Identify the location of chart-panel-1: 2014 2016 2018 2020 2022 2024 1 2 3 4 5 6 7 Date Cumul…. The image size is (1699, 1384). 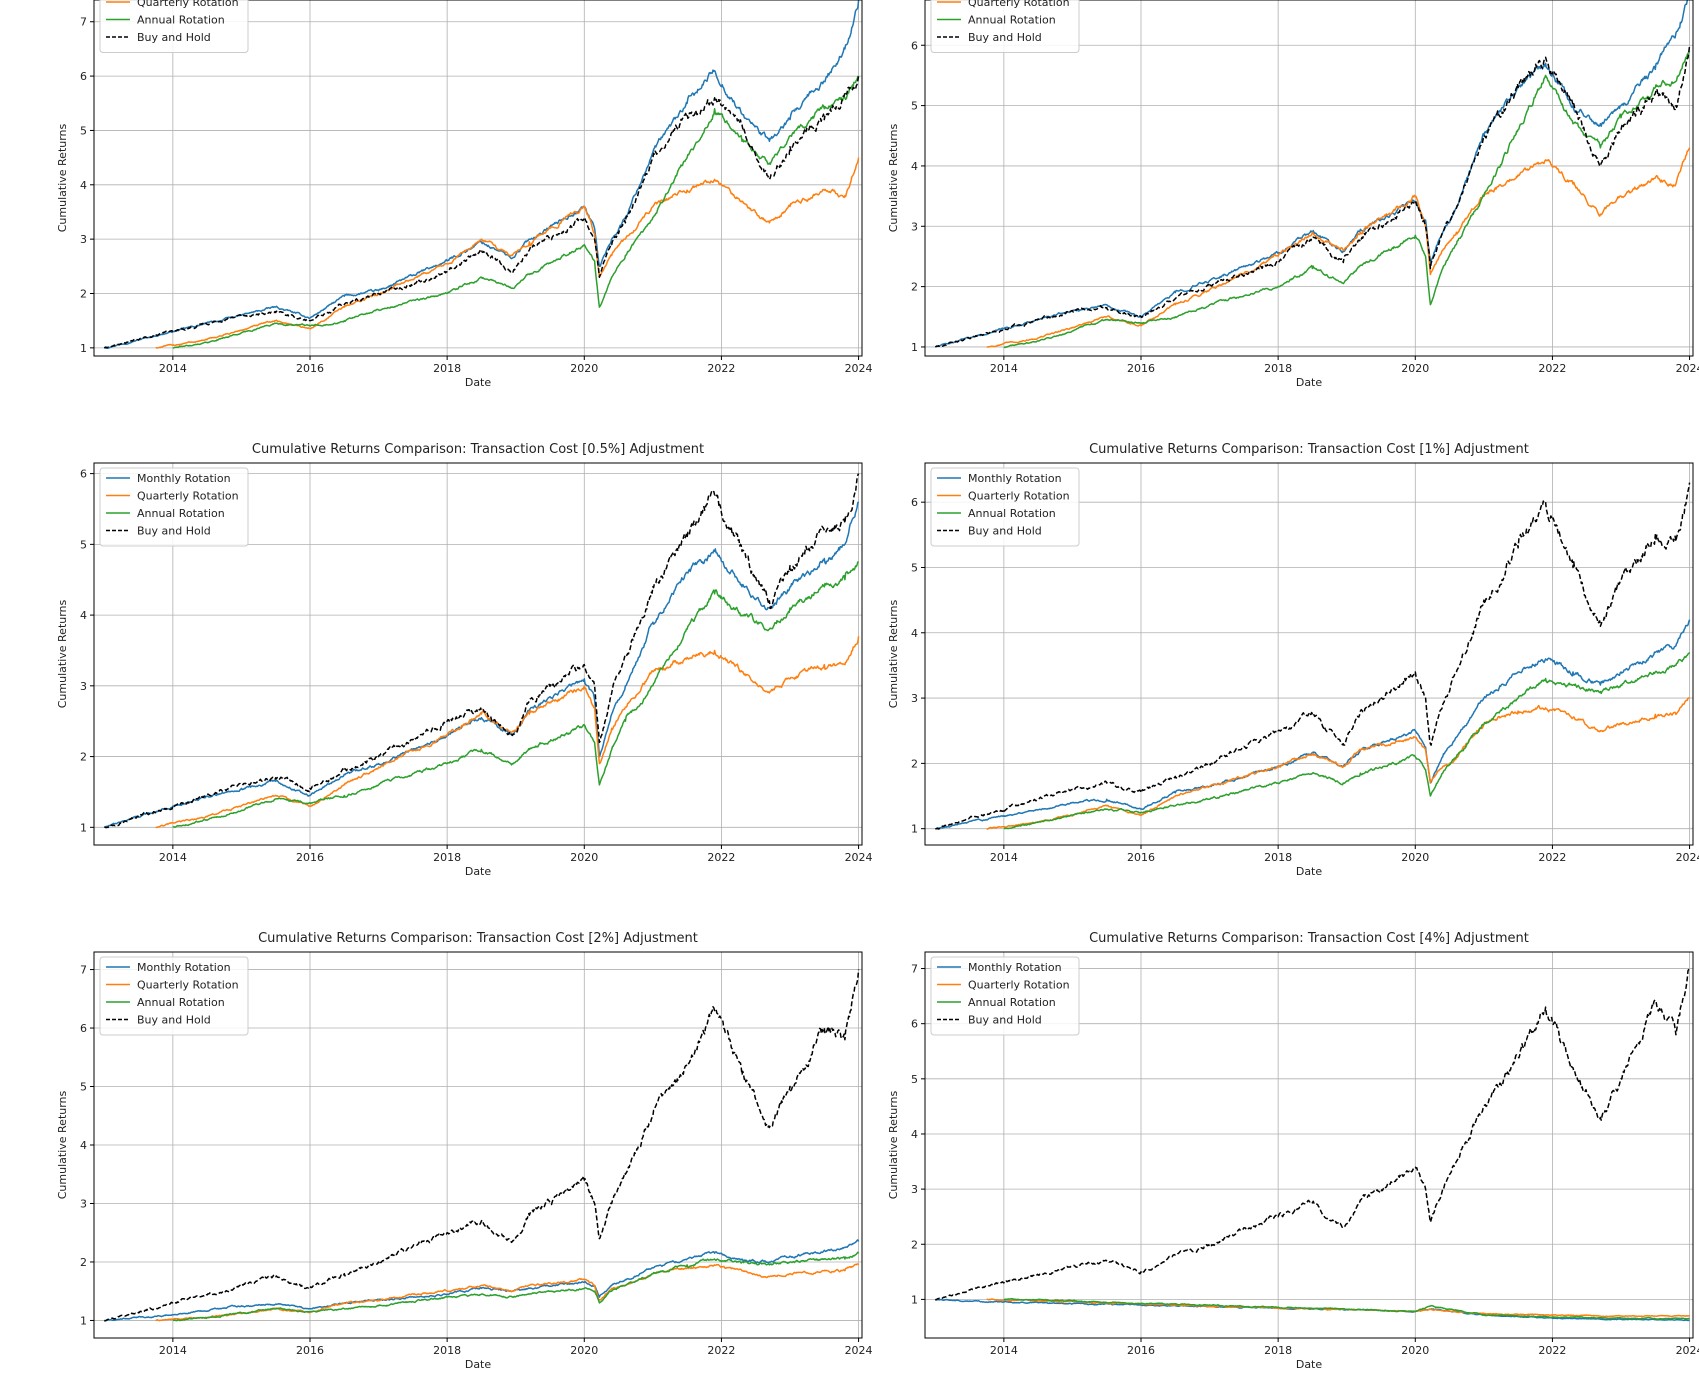
(464, 194).